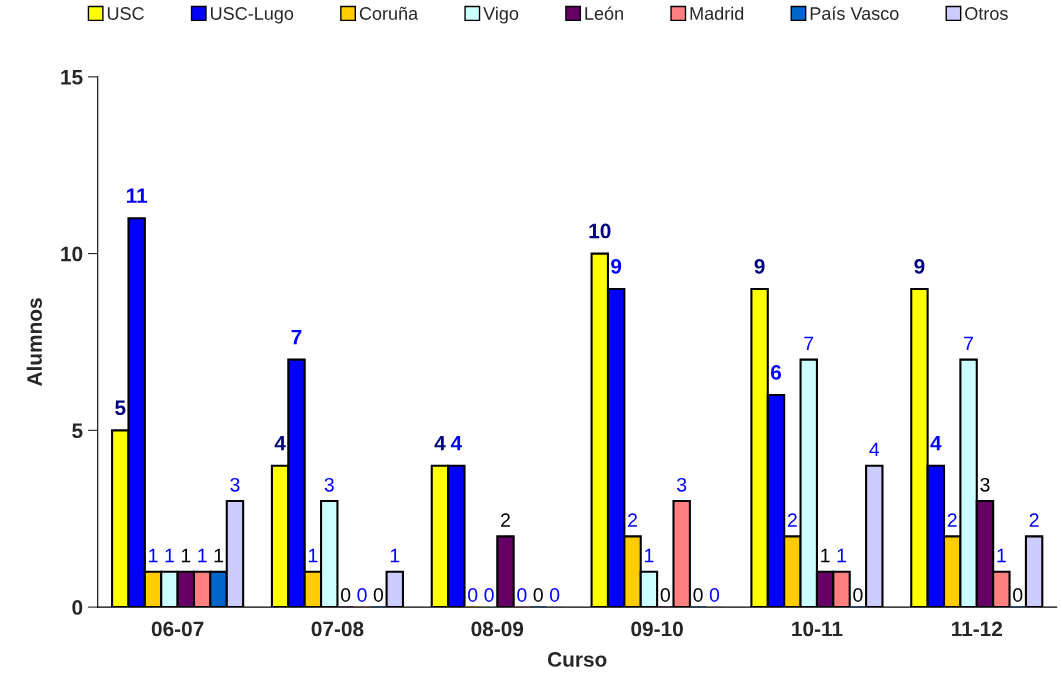  I want to click on data-label: 10, so click(600, 231).